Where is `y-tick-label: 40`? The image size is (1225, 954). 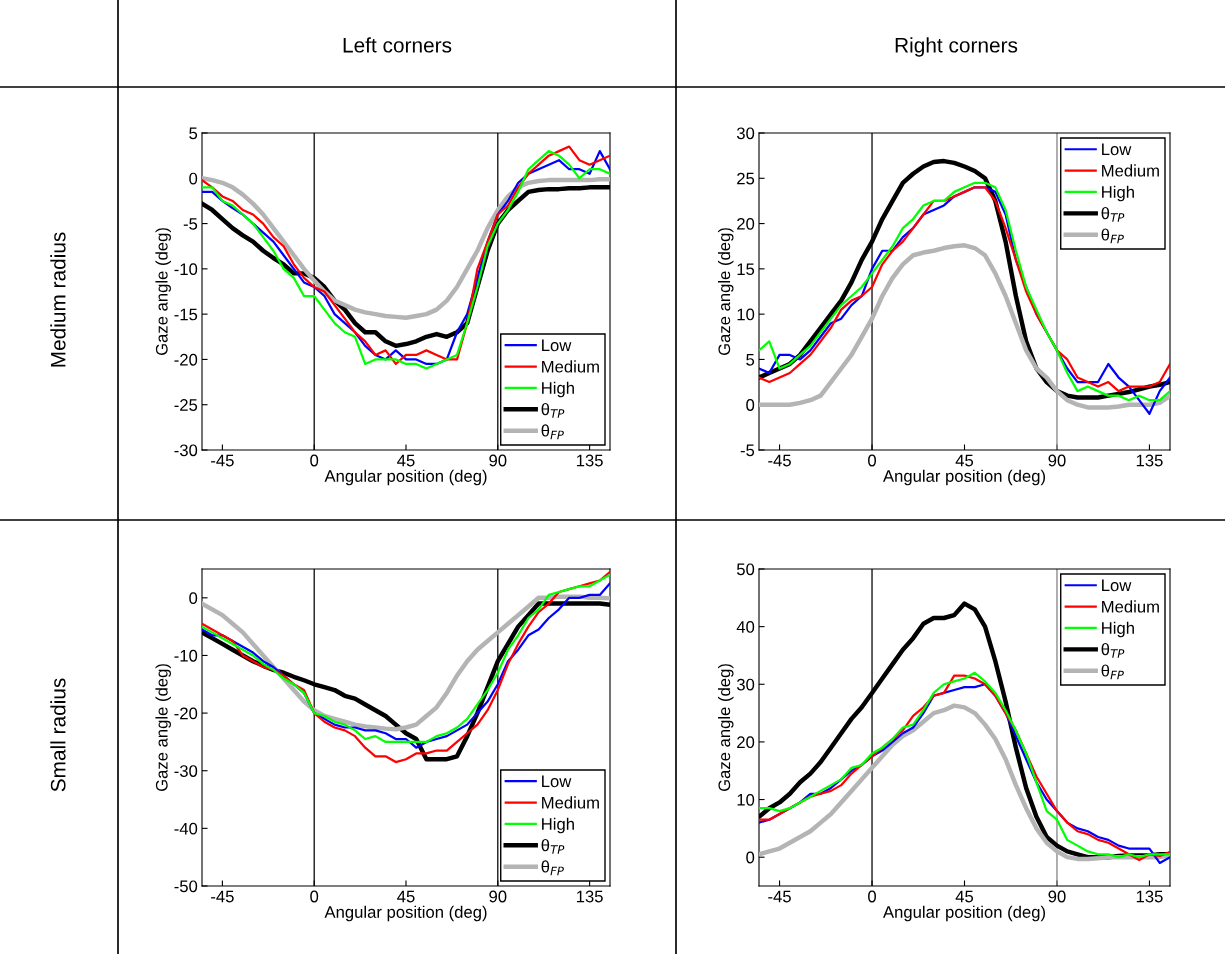 y-tick-label: 40 is located at coordinates (745, 627).